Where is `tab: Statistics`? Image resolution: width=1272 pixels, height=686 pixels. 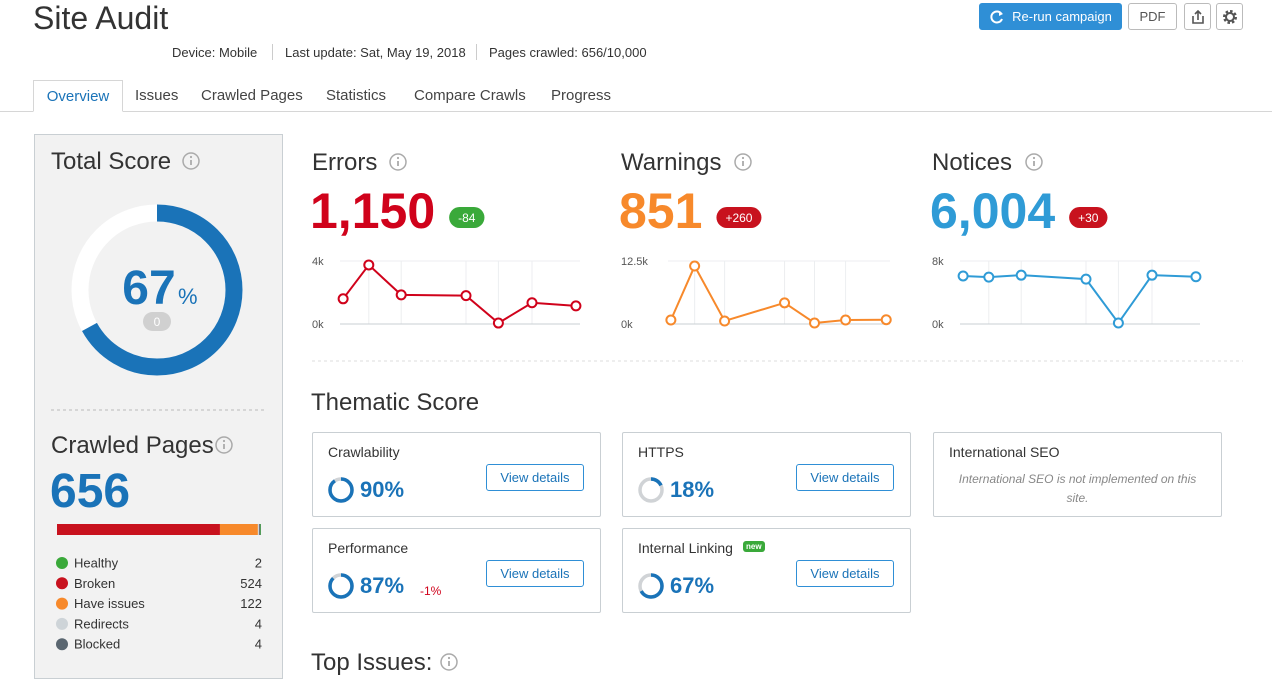 tab: Statistics is located at coordinates (356, 95).